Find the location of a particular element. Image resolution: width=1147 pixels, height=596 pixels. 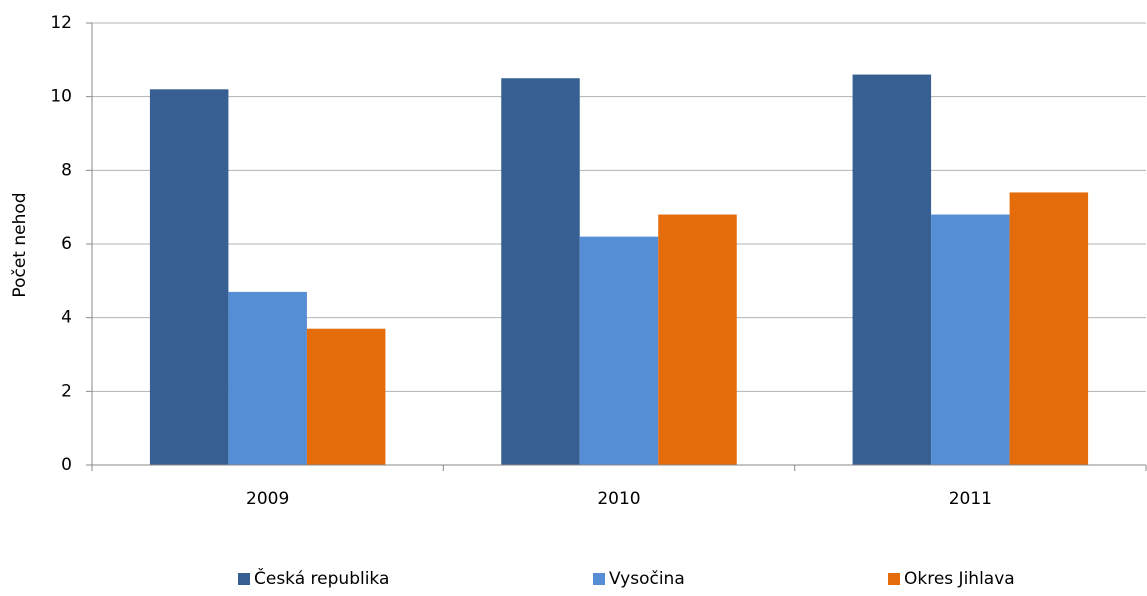

y-tick-label: 12 is located at coordinates (61, 23).